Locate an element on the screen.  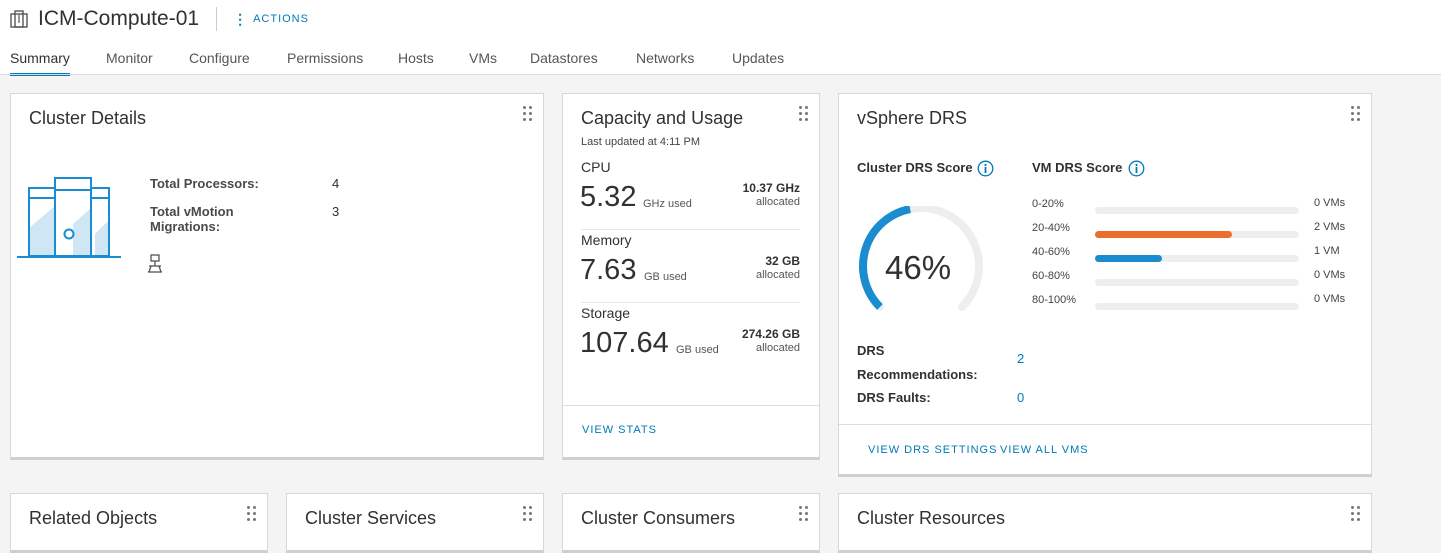
total-processors-label: Total Processors: is located at coordinates (204, 183).